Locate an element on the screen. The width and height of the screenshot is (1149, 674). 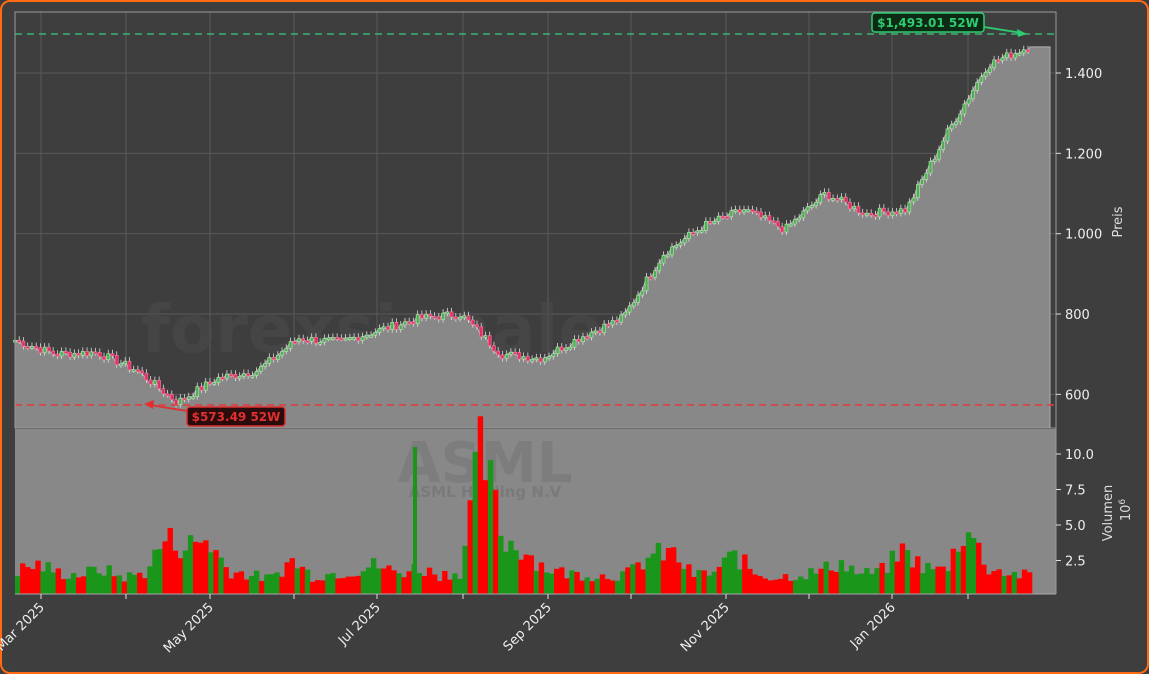
high-52w-annotation: $1,493.01 52W is located at coordinates (949, 24).